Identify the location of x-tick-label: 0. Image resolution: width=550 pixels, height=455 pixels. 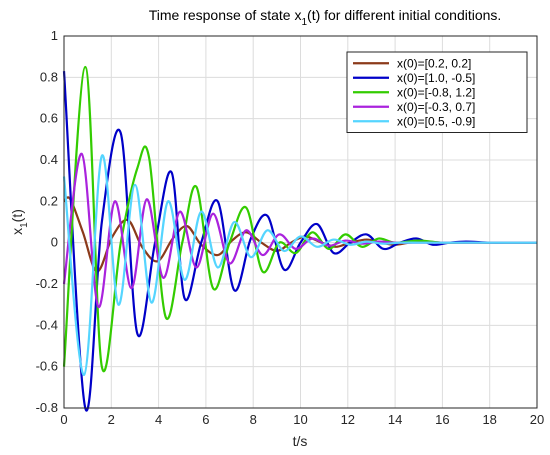
(63, 419).